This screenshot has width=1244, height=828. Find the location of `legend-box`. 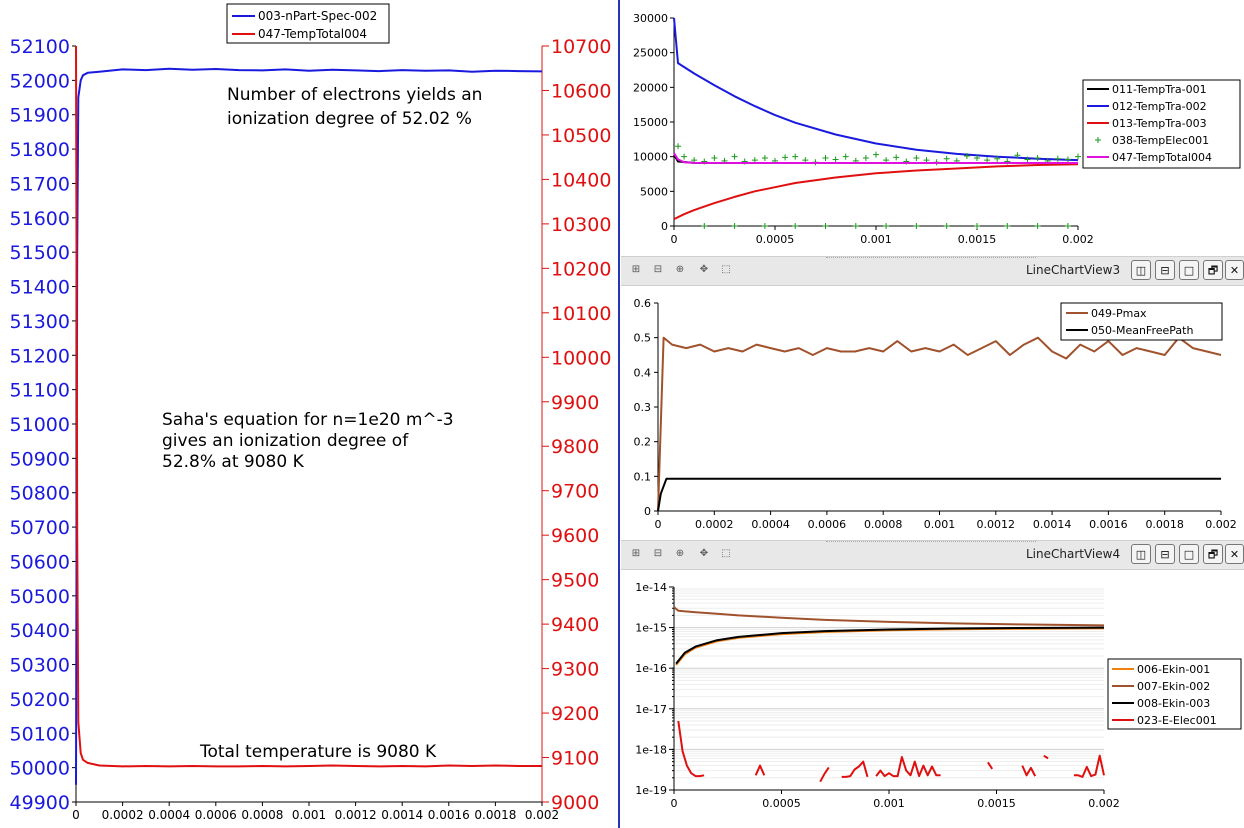

legend-box is located at coordinates (1174, 694).